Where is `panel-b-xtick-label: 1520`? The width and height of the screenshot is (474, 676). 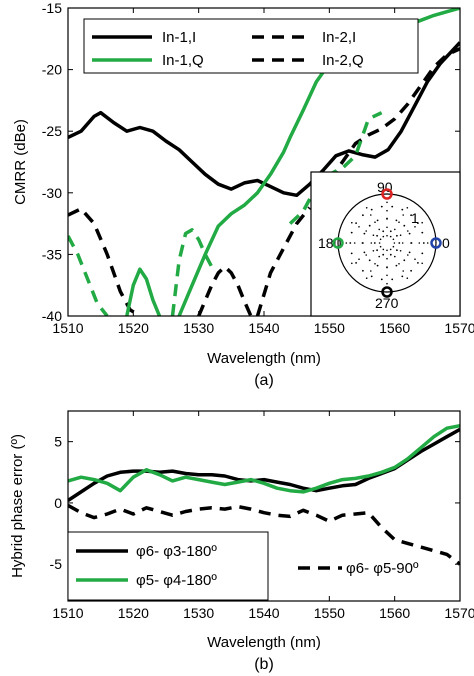 panel-b-xtick-label: 1520 is located at coordinates (133, 613).